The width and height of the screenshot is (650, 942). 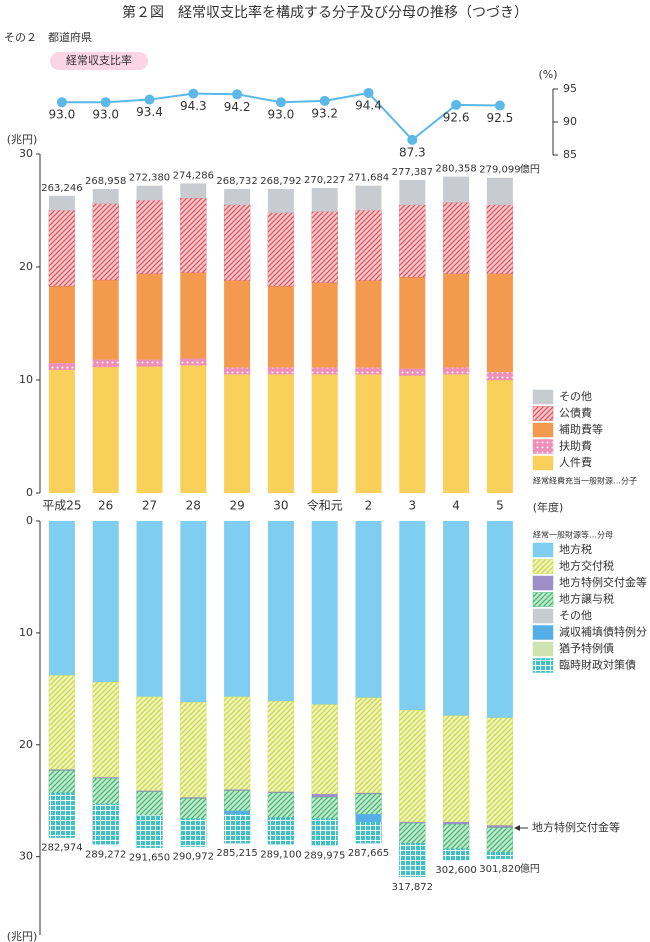 What do you see at coordinates (575, 446) in the screenshot?
I see `legend-label: 扶助費` at bounding box center [575, 446].